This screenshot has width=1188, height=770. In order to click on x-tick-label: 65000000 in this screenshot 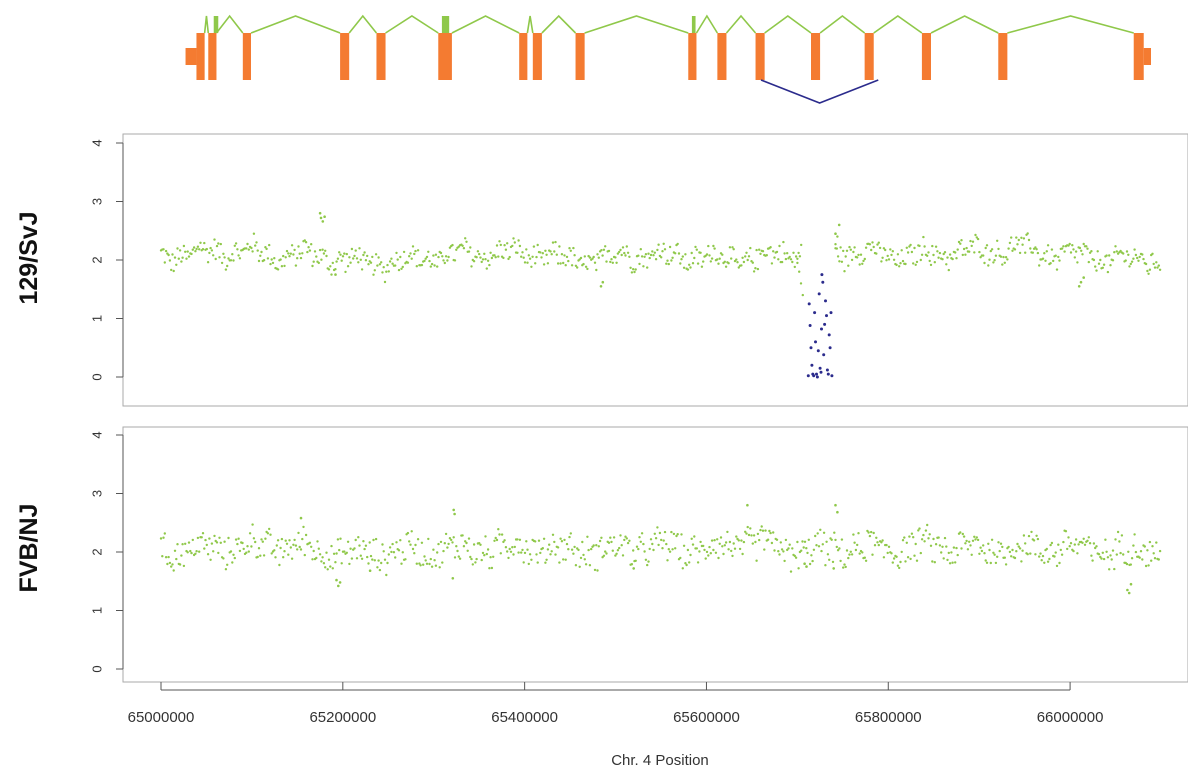, I will do `click(161, 717)`.